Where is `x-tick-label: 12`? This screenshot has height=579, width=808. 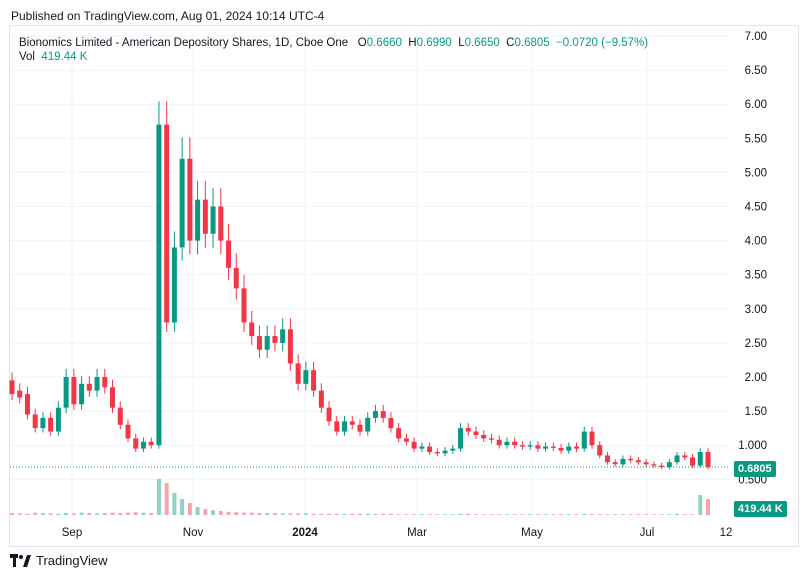 x-tick-label: 12 is located at coordinates (726, 533).